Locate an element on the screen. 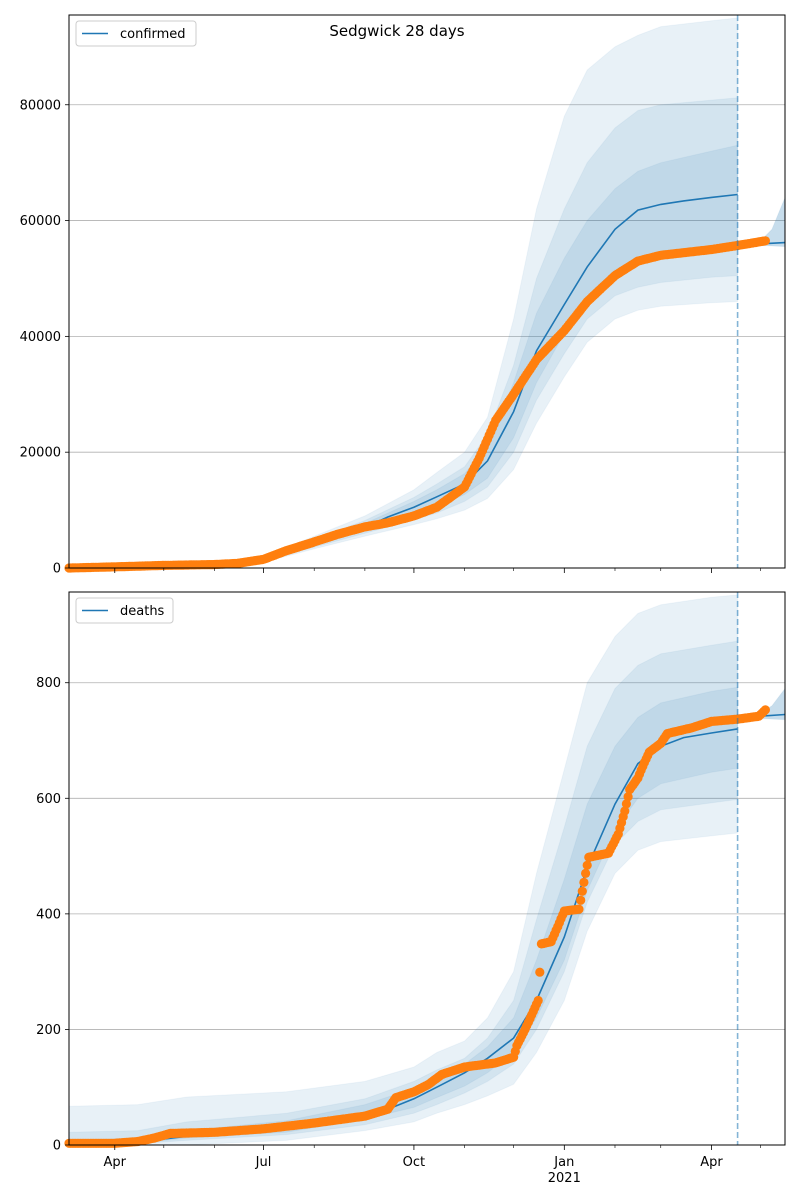 The image size is (800, 1200). x-tick-label: Oct is located at coordinates (414, 1162).